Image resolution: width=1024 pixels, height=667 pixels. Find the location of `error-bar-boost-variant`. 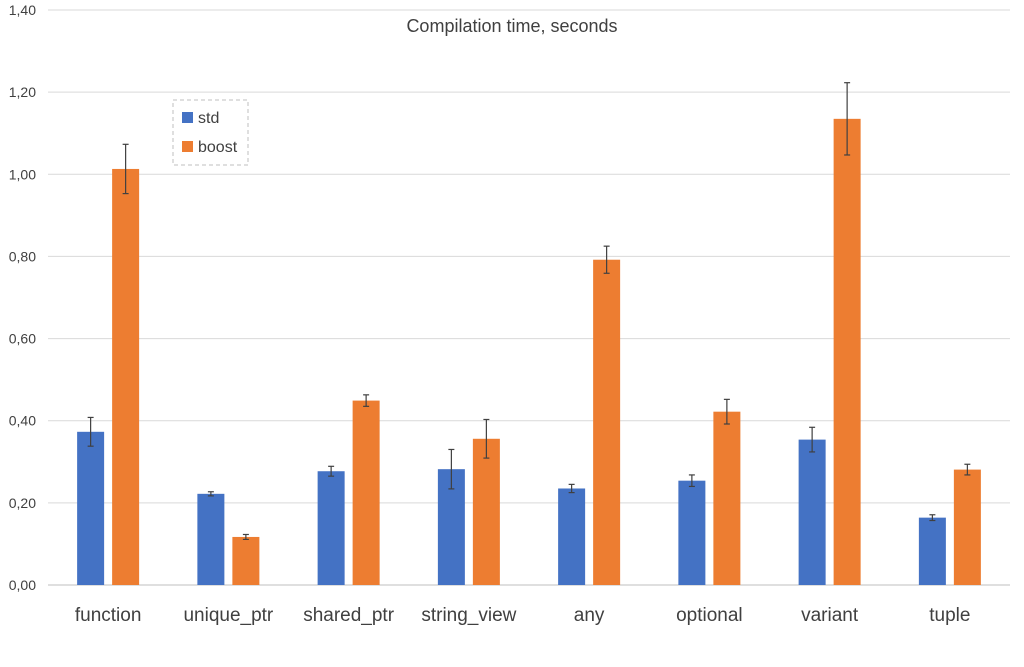

error-bar-boost-variant is located at coordinates (847, 119).